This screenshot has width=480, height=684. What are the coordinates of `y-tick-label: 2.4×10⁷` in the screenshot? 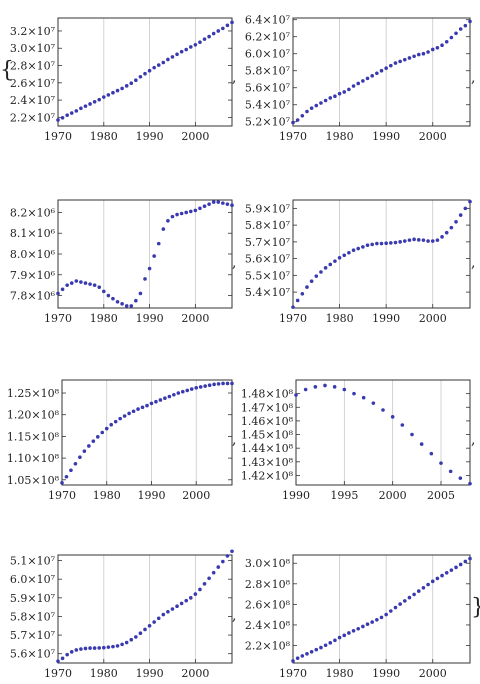 It's located at (33, 100).